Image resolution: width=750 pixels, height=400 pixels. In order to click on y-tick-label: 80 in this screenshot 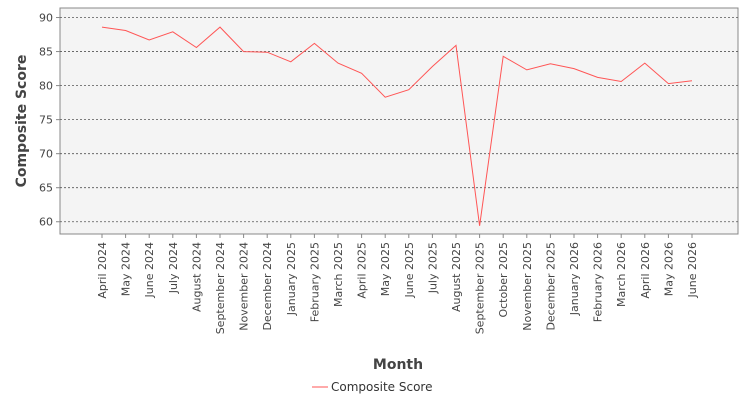, I will do `click(46, 86)`.